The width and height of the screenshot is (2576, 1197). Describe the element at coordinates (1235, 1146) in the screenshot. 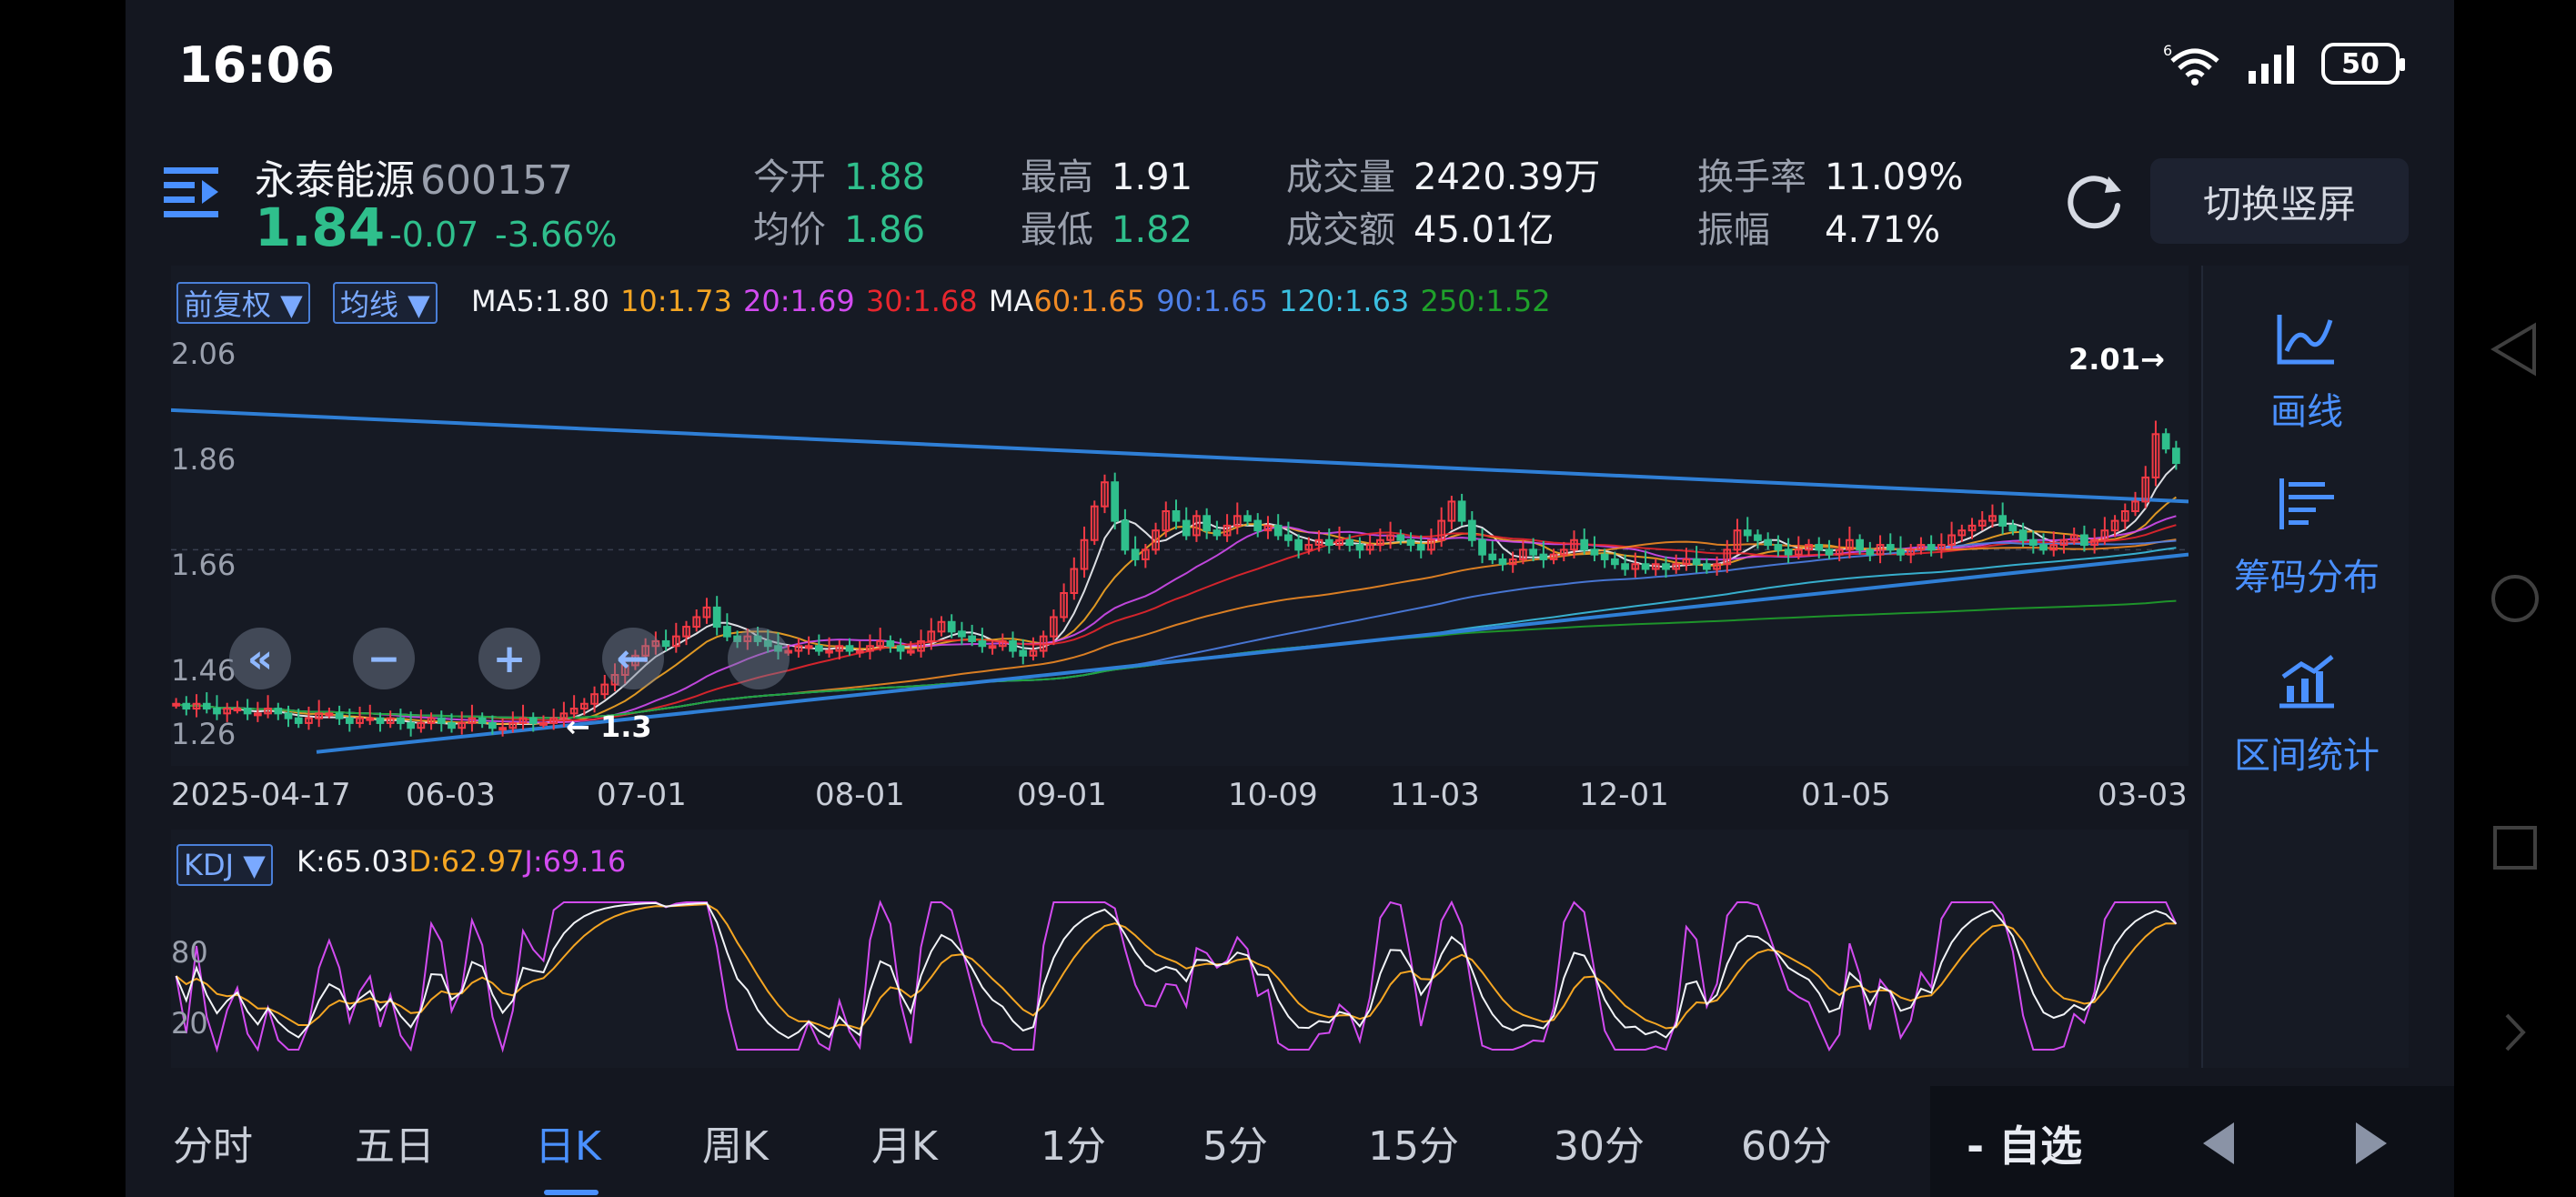

I see `tab-5min: 5分` at that location.